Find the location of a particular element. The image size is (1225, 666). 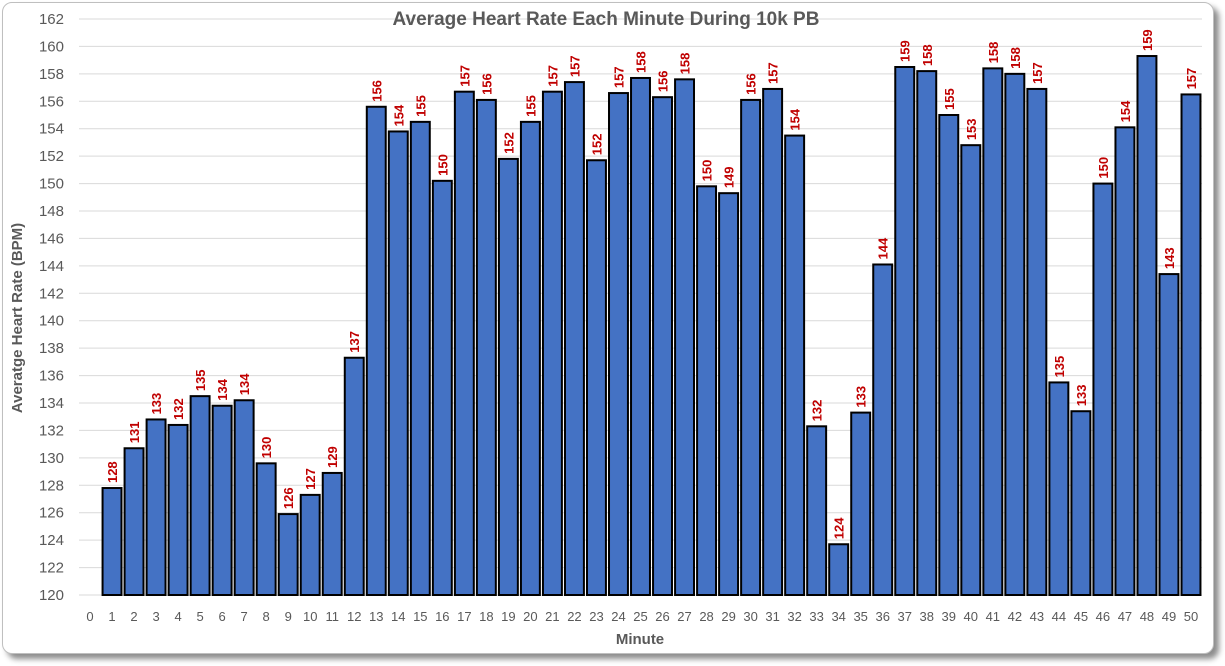

x-tick-label: 19 is located at coordinates (508, 616).